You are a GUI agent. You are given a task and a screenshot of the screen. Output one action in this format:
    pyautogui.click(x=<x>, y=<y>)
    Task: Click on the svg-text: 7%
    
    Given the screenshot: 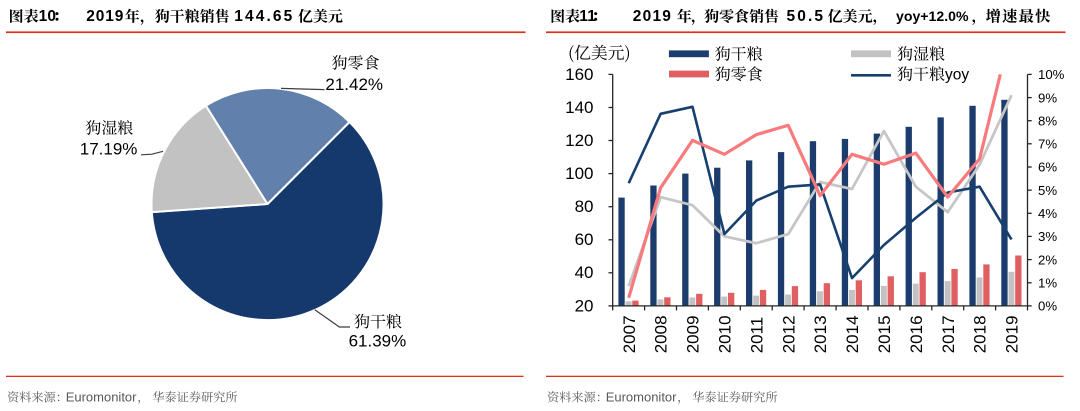 What is the action you would take?
    pyautogui.click(x=1047, y=144)
    